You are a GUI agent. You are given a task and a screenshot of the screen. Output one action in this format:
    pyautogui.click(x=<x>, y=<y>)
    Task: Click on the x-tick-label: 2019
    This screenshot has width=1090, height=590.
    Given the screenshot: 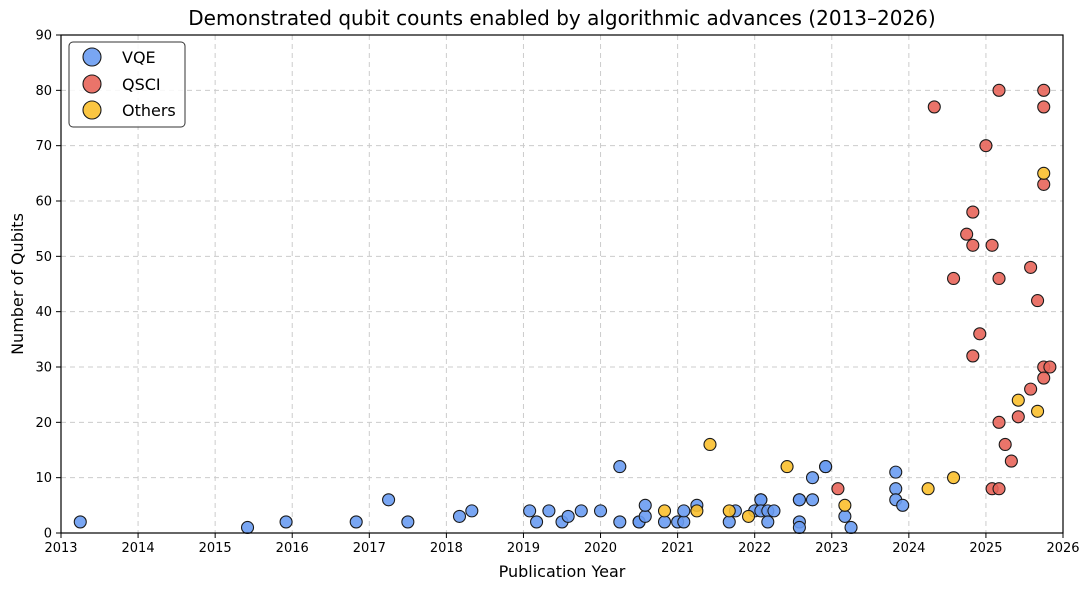 What is the action you would take?
    pyautogui.click(x=523, y=548)
    